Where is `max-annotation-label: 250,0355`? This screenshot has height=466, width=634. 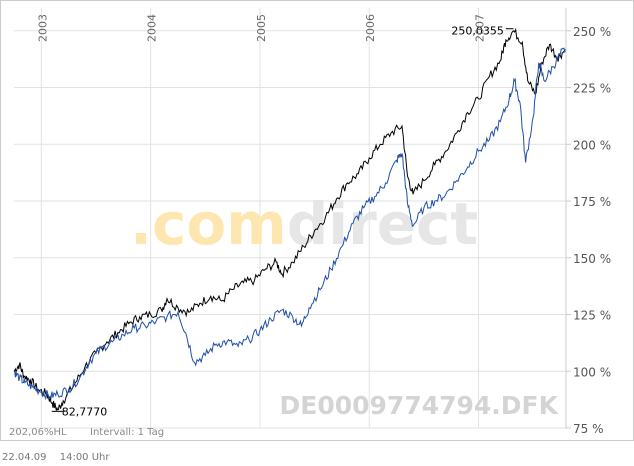 max-annotation-label: 250,0355 is located at coordinates (477, 31).